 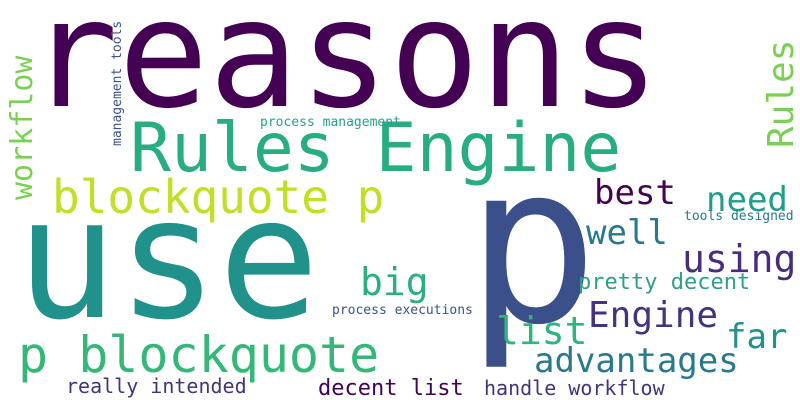 What do you see at coordinates (330, 122) in the screenshot?
I see `word-process-management: process management` at bounding box center [330, 122].